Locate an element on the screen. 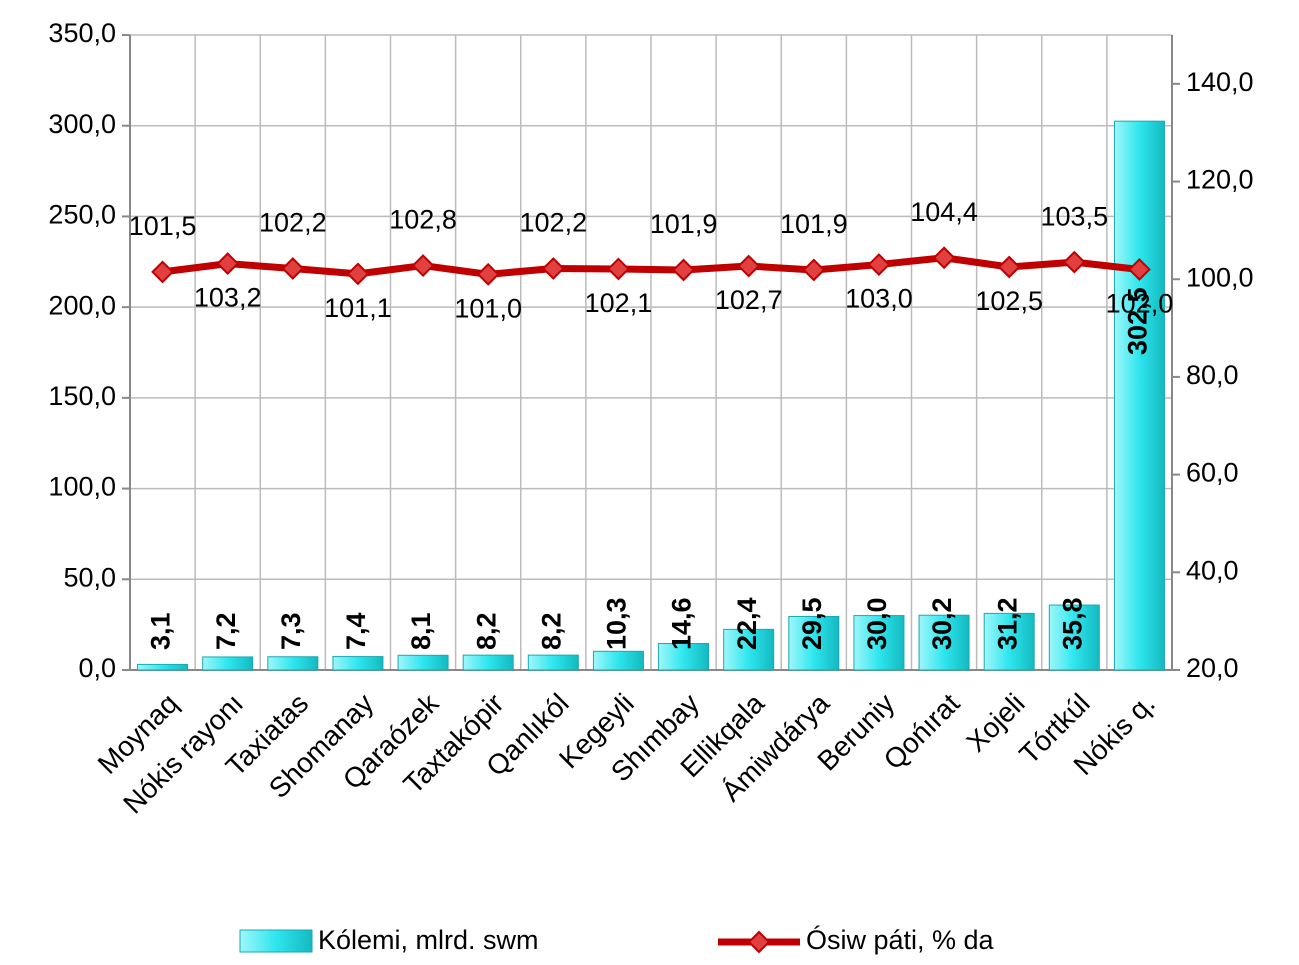  y-tick-label: 0,0 is located at coordinates (97, 668).